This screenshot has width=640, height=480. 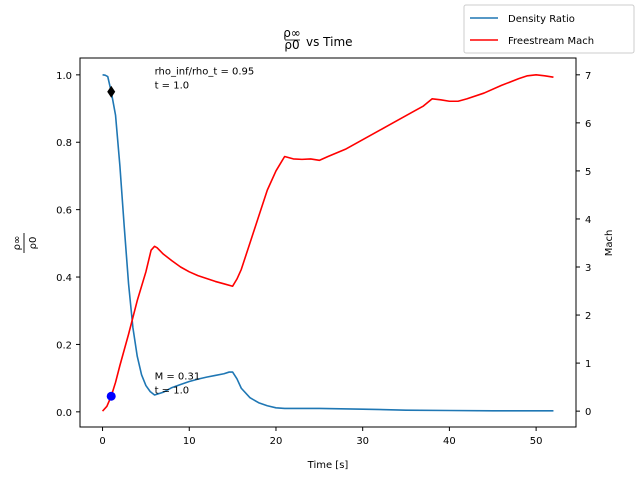 I want to click on title-fraction-denominator: ρ0, so click(x=291, y=45).